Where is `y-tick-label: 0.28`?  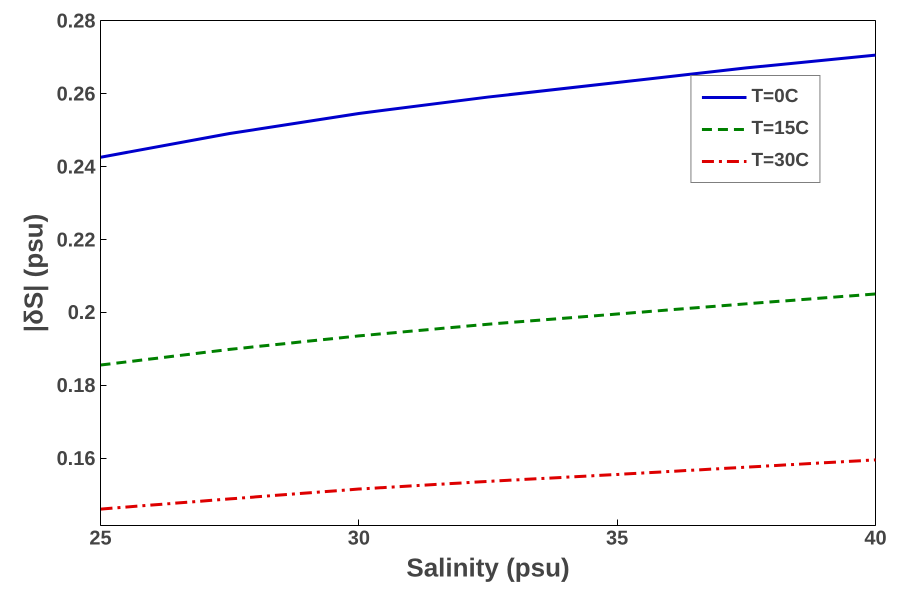 y-tick-label: 0.28 is located at coordinates (76, 21).